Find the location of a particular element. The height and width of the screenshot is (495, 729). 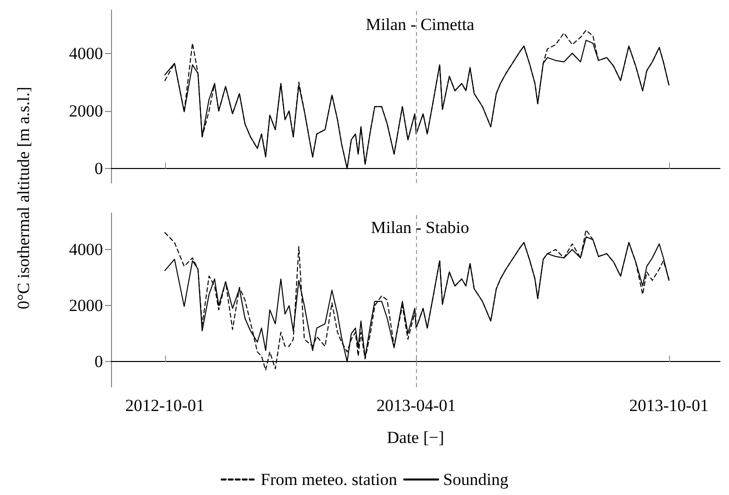

x-tick-label: 2013-10-01 is located at coordinates (669, 405).